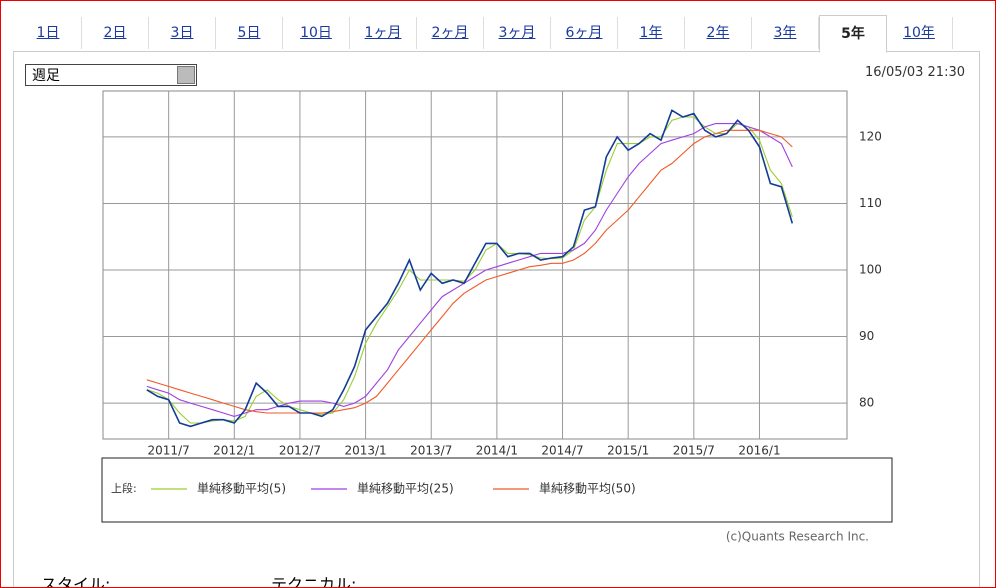 This screenshot has height=588, width=996. Describe the element at coordinates (46, 76) in the screenshot. I see `select-value: 週足` at that location.